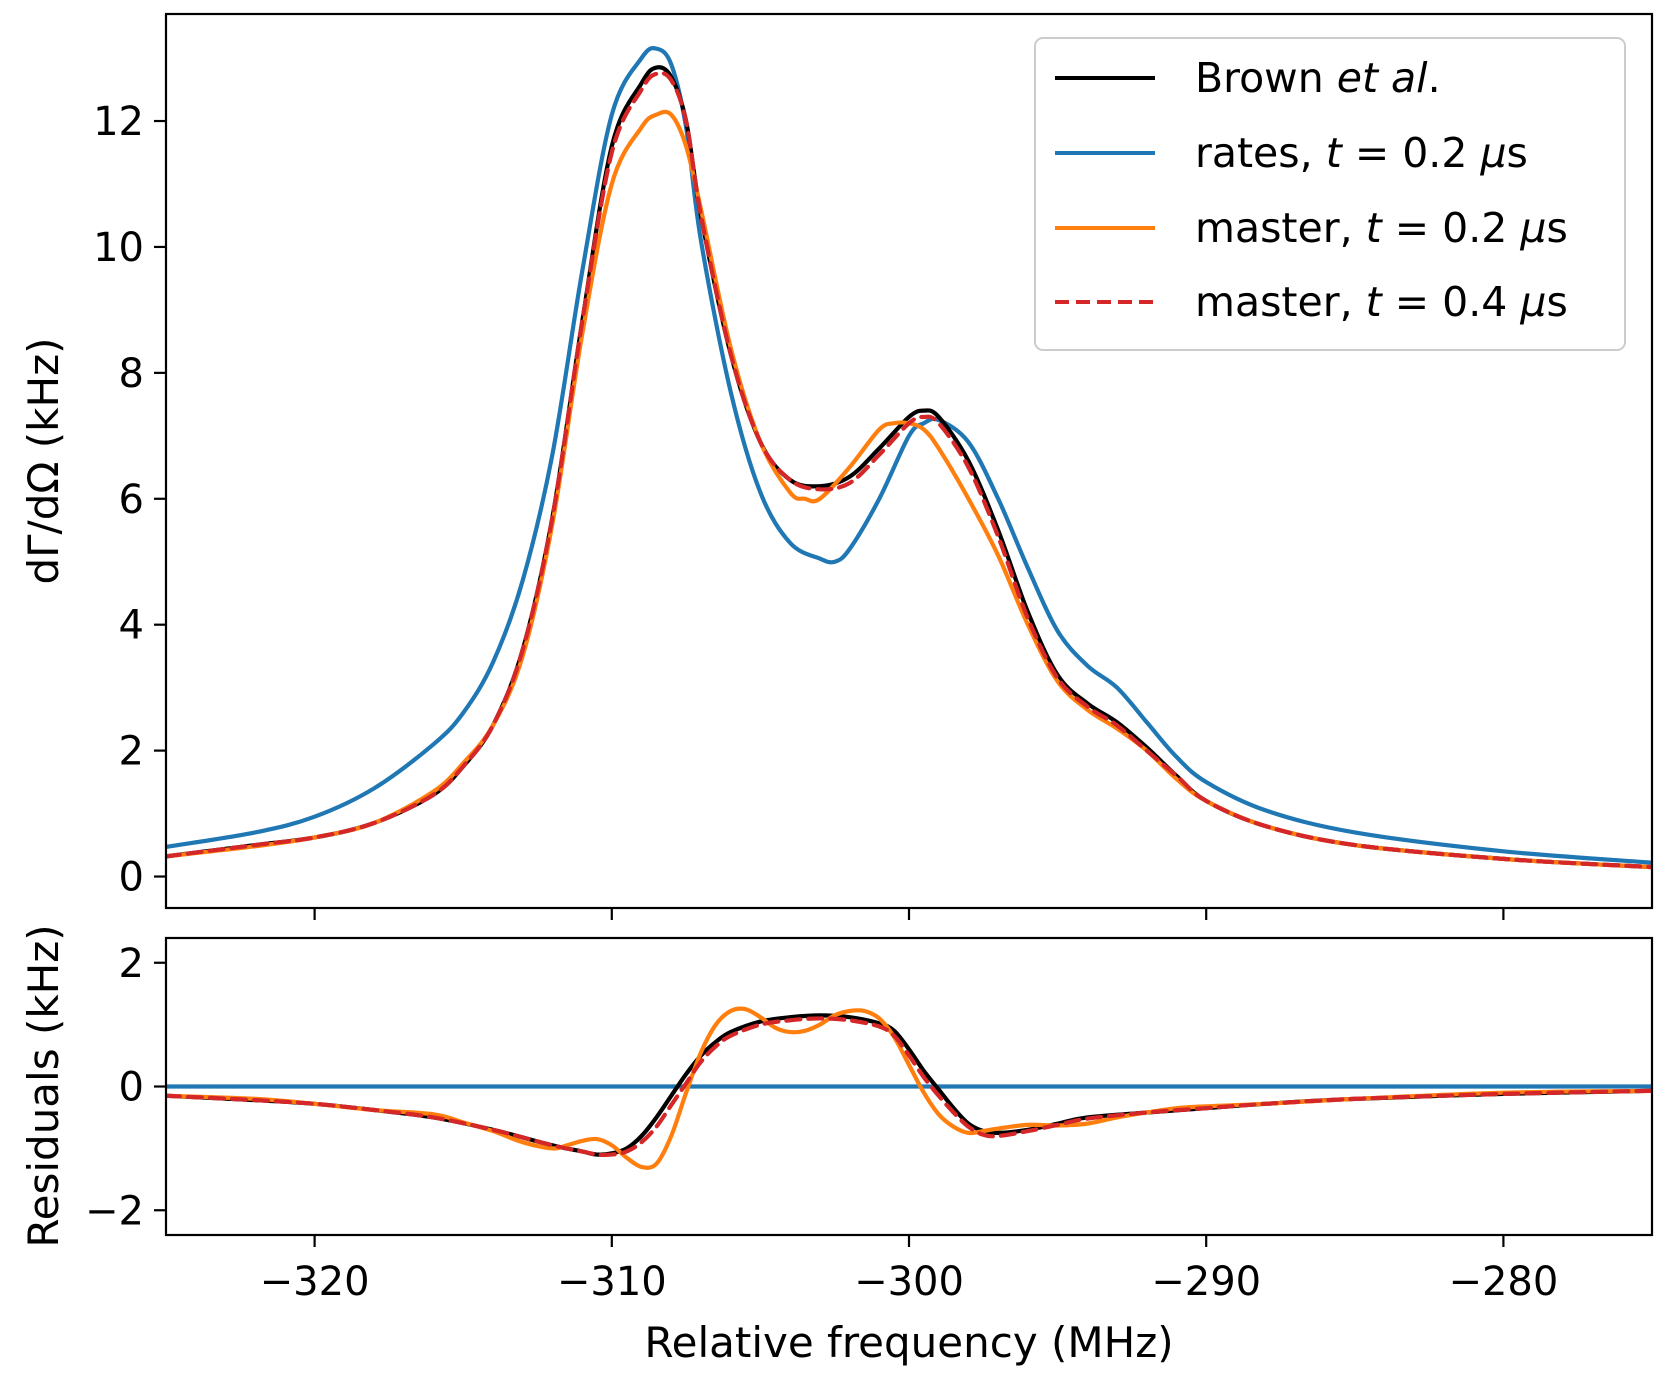 This screenshot has height=1384, width=1661. Describe the element at coordinates (909, 914) in the screenshot. I see `top-x-axis-ticks` at that location.